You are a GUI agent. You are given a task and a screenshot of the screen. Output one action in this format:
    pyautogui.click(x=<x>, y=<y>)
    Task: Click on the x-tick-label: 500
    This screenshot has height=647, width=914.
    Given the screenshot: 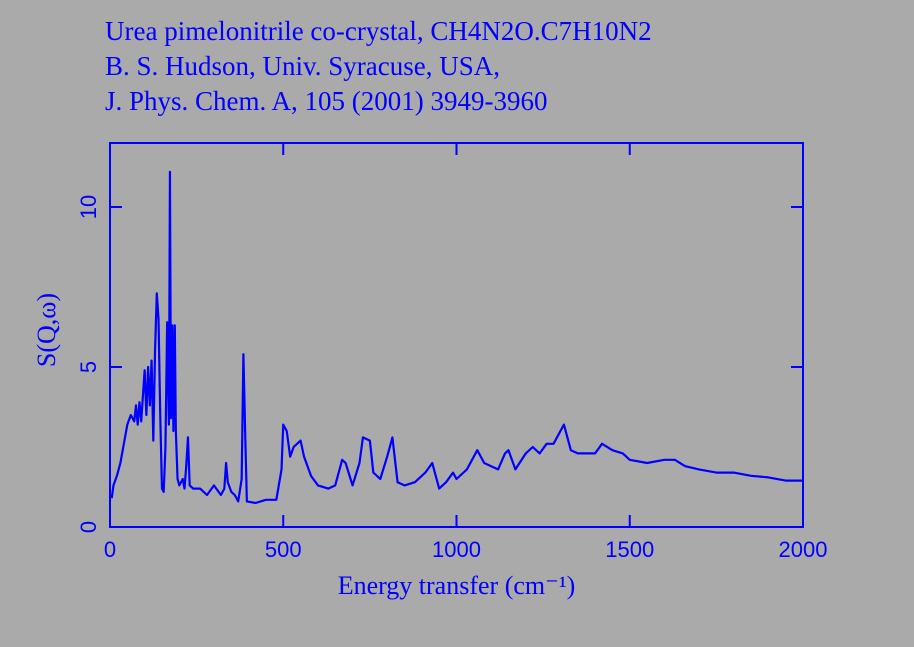 What is the action you would take?
    pyautogui.click(x=283, y=549)
    